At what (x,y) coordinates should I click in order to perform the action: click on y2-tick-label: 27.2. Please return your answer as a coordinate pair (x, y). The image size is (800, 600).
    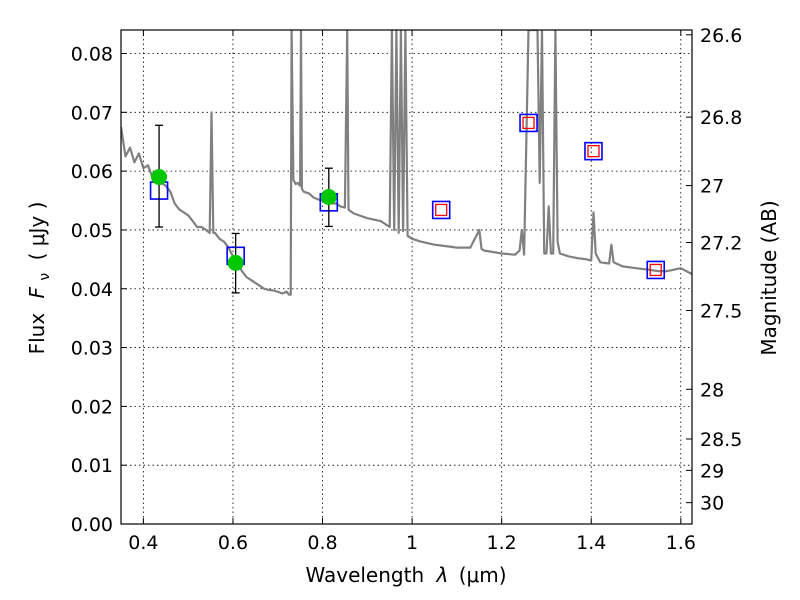
    Looking at the image, I should click on (721, 244).